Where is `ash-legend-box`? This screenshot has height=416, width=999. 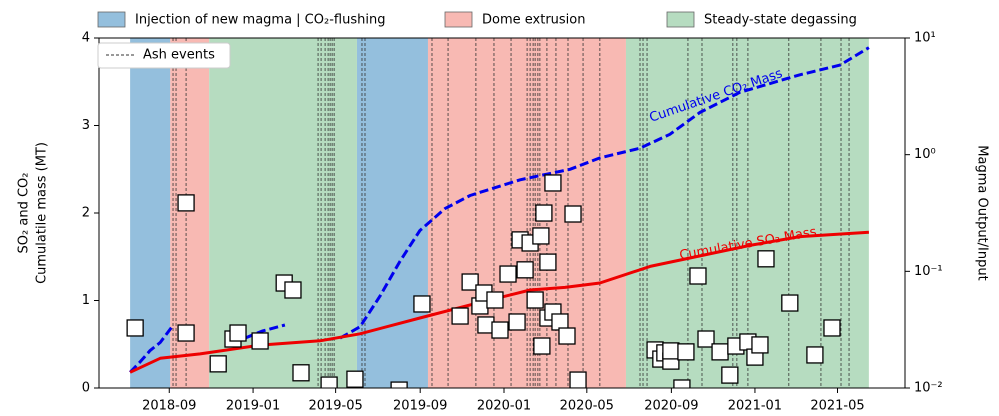 ash-legend-box is located at coordinates (164, 55).